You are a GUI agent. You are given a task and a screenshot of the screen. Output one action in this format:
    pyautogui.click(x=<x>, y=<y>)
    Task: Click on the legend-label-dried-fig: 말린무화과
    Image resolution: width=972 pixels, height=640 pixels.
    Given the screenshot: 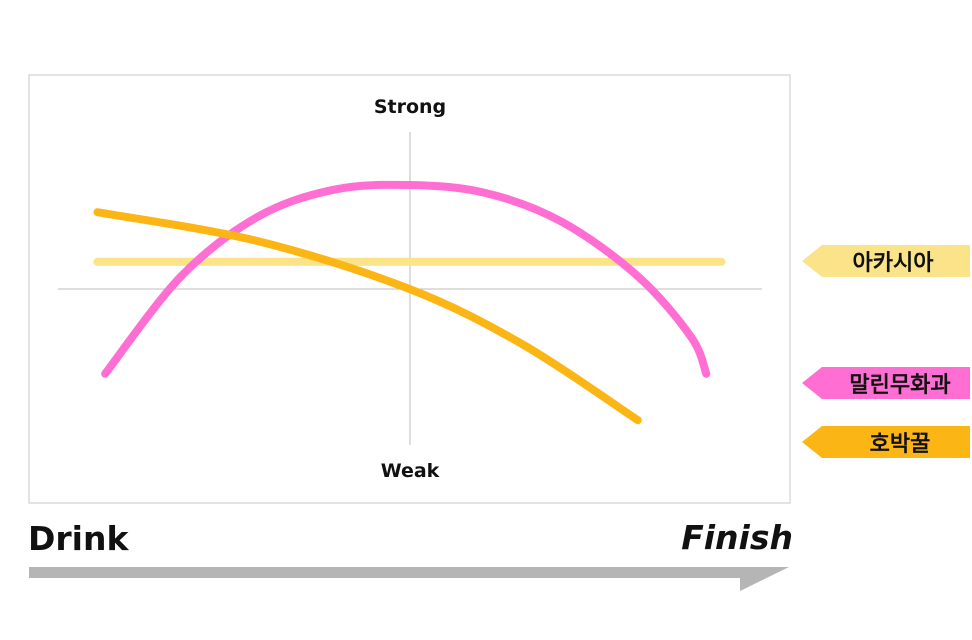 What is the action you would take?
    pyautogui.click(x=899, y=385)
    